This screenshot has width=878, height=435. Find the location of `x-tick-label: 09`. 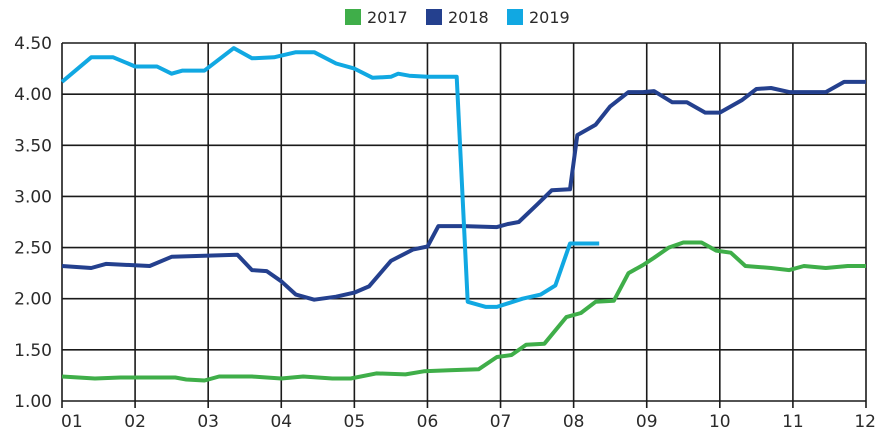

x-tick-label: 09 is located at coordinates (647, 422).